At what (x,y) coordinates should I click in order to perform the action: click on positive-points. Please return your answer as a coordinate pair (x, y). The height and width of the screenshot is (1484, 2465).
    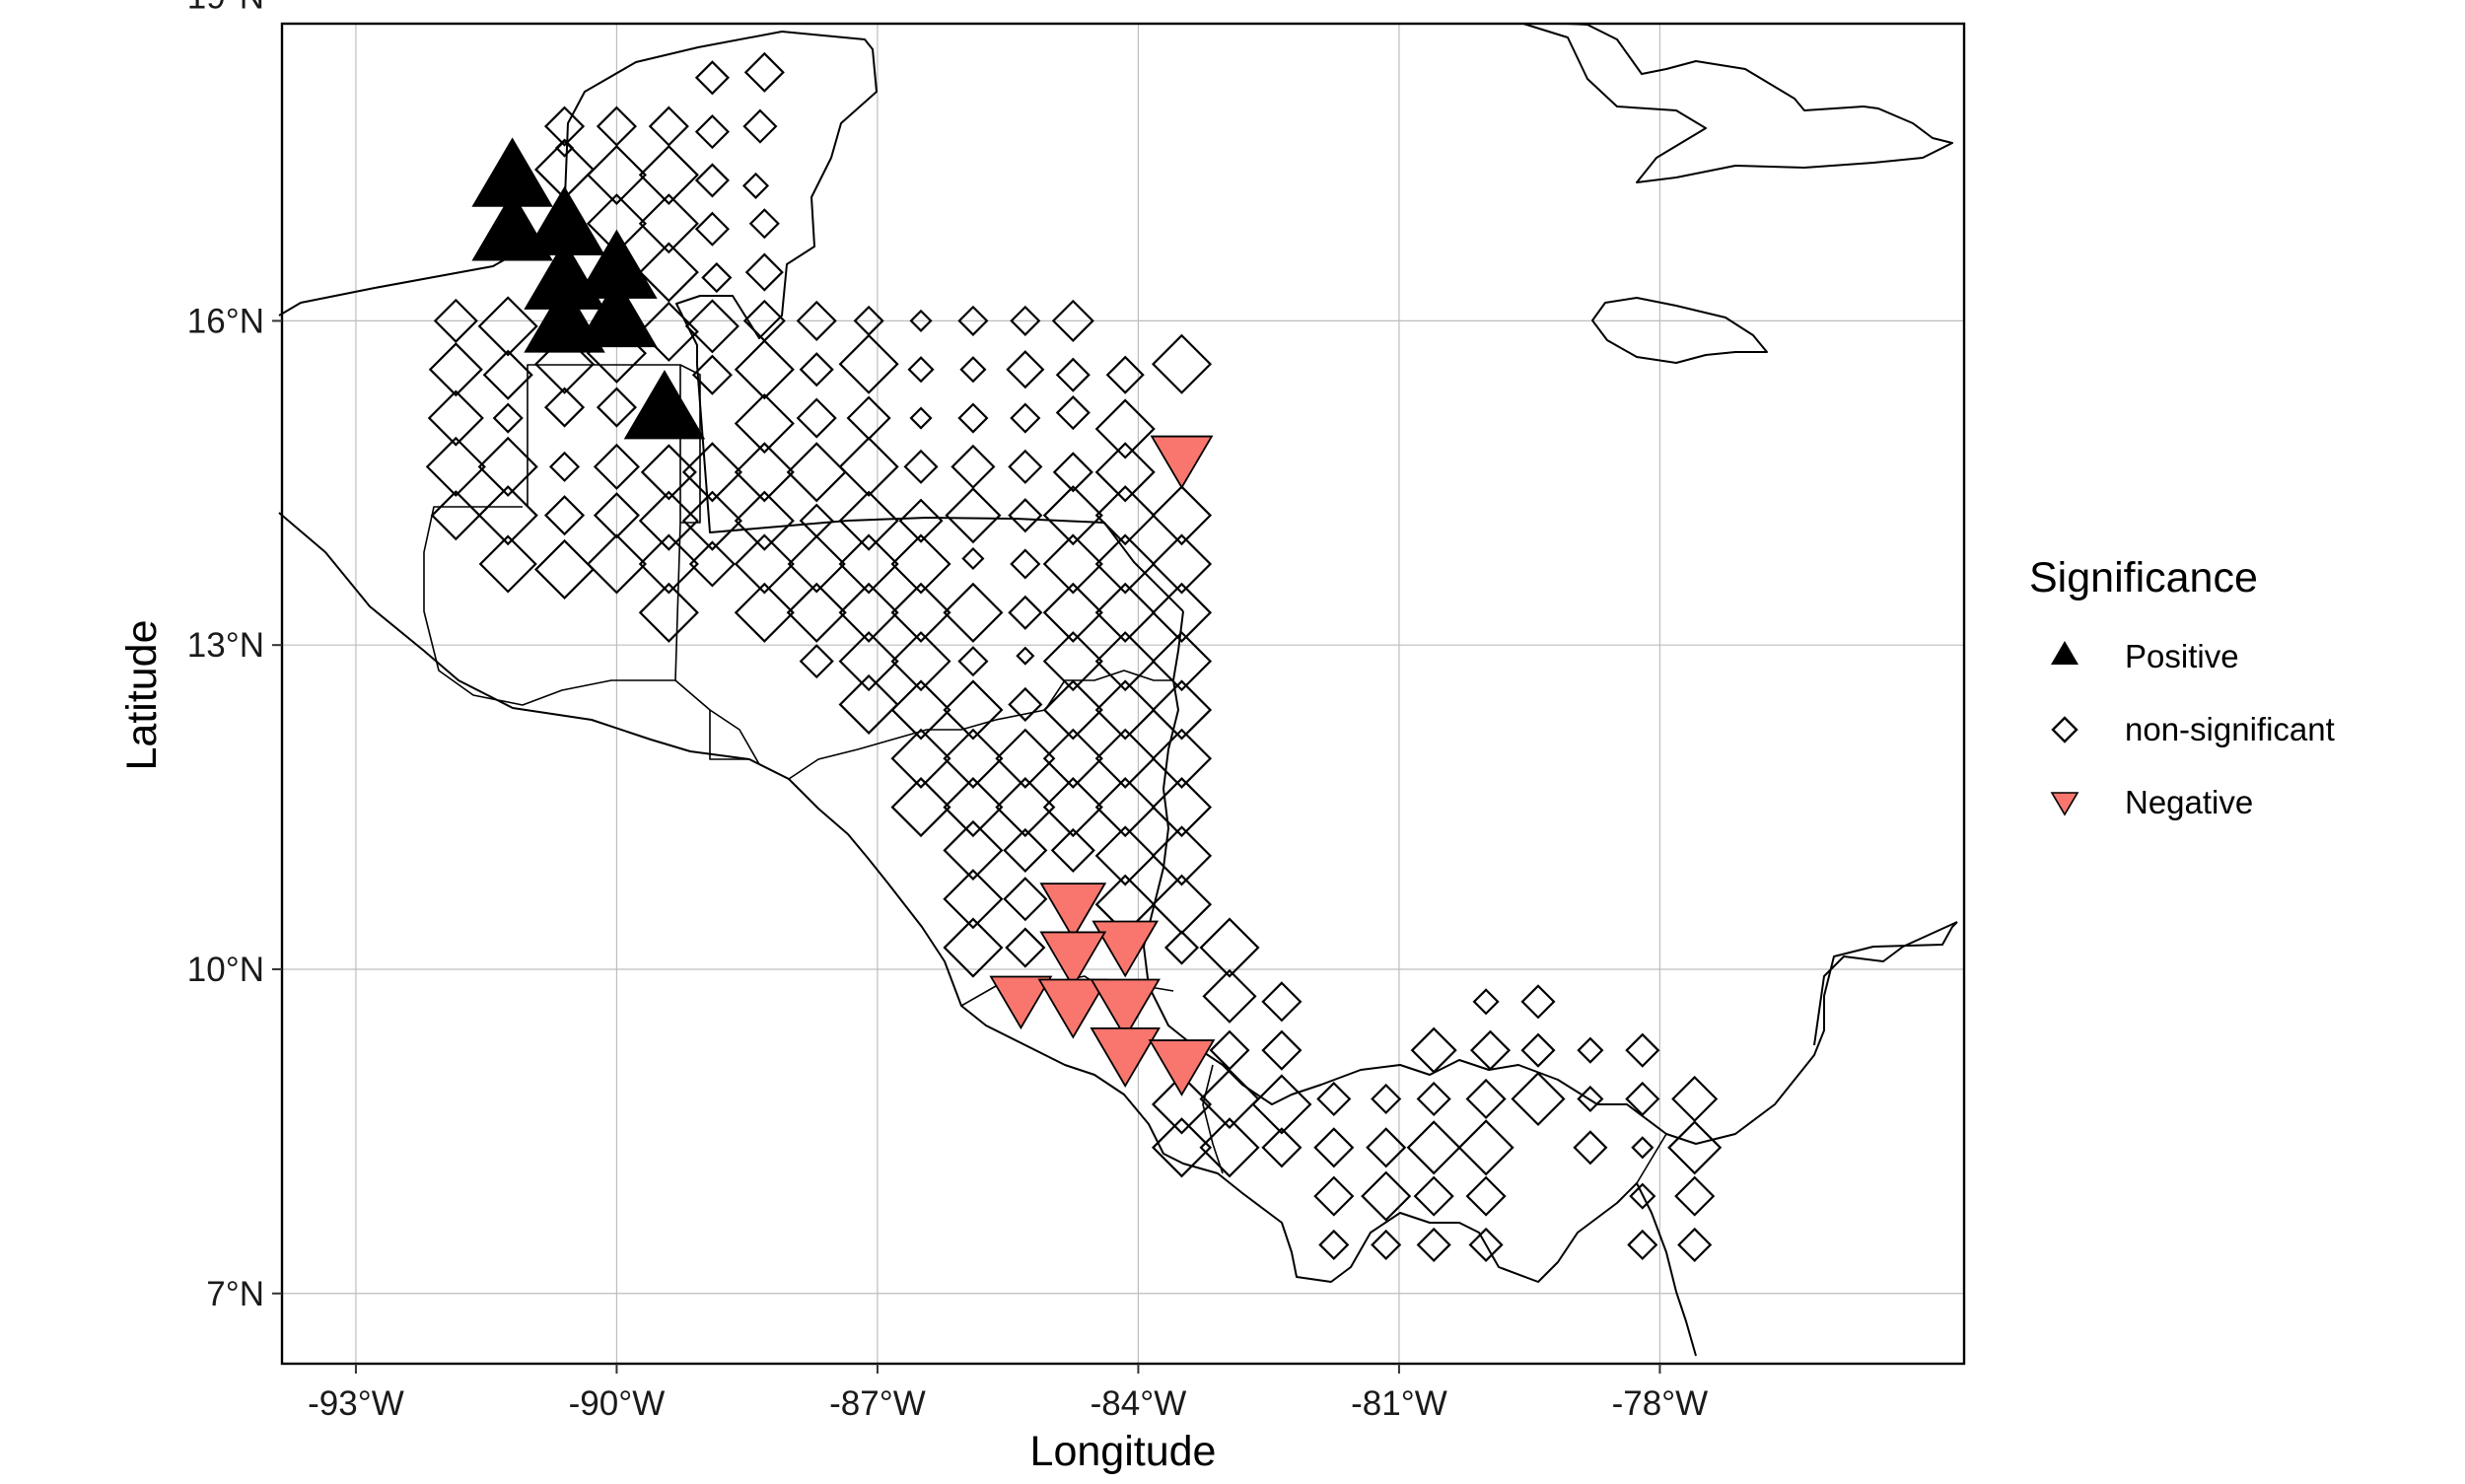
    Looking at the image, I should click on (588, 288).